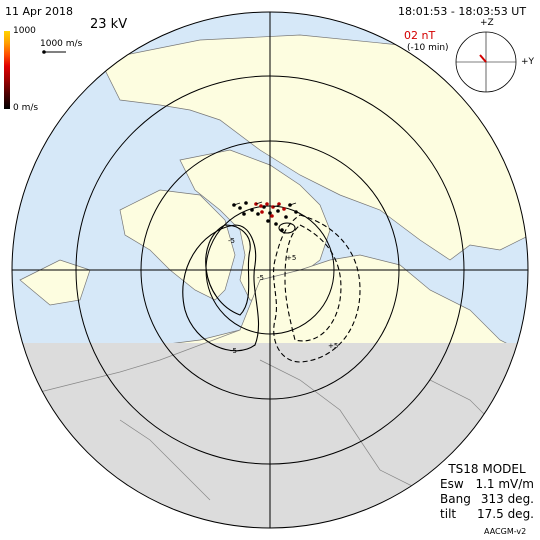  What do you see at coordinates (452, 484) in the screenshot?
I see `model-esw-label: Esw` at bounding box center [452, 484].